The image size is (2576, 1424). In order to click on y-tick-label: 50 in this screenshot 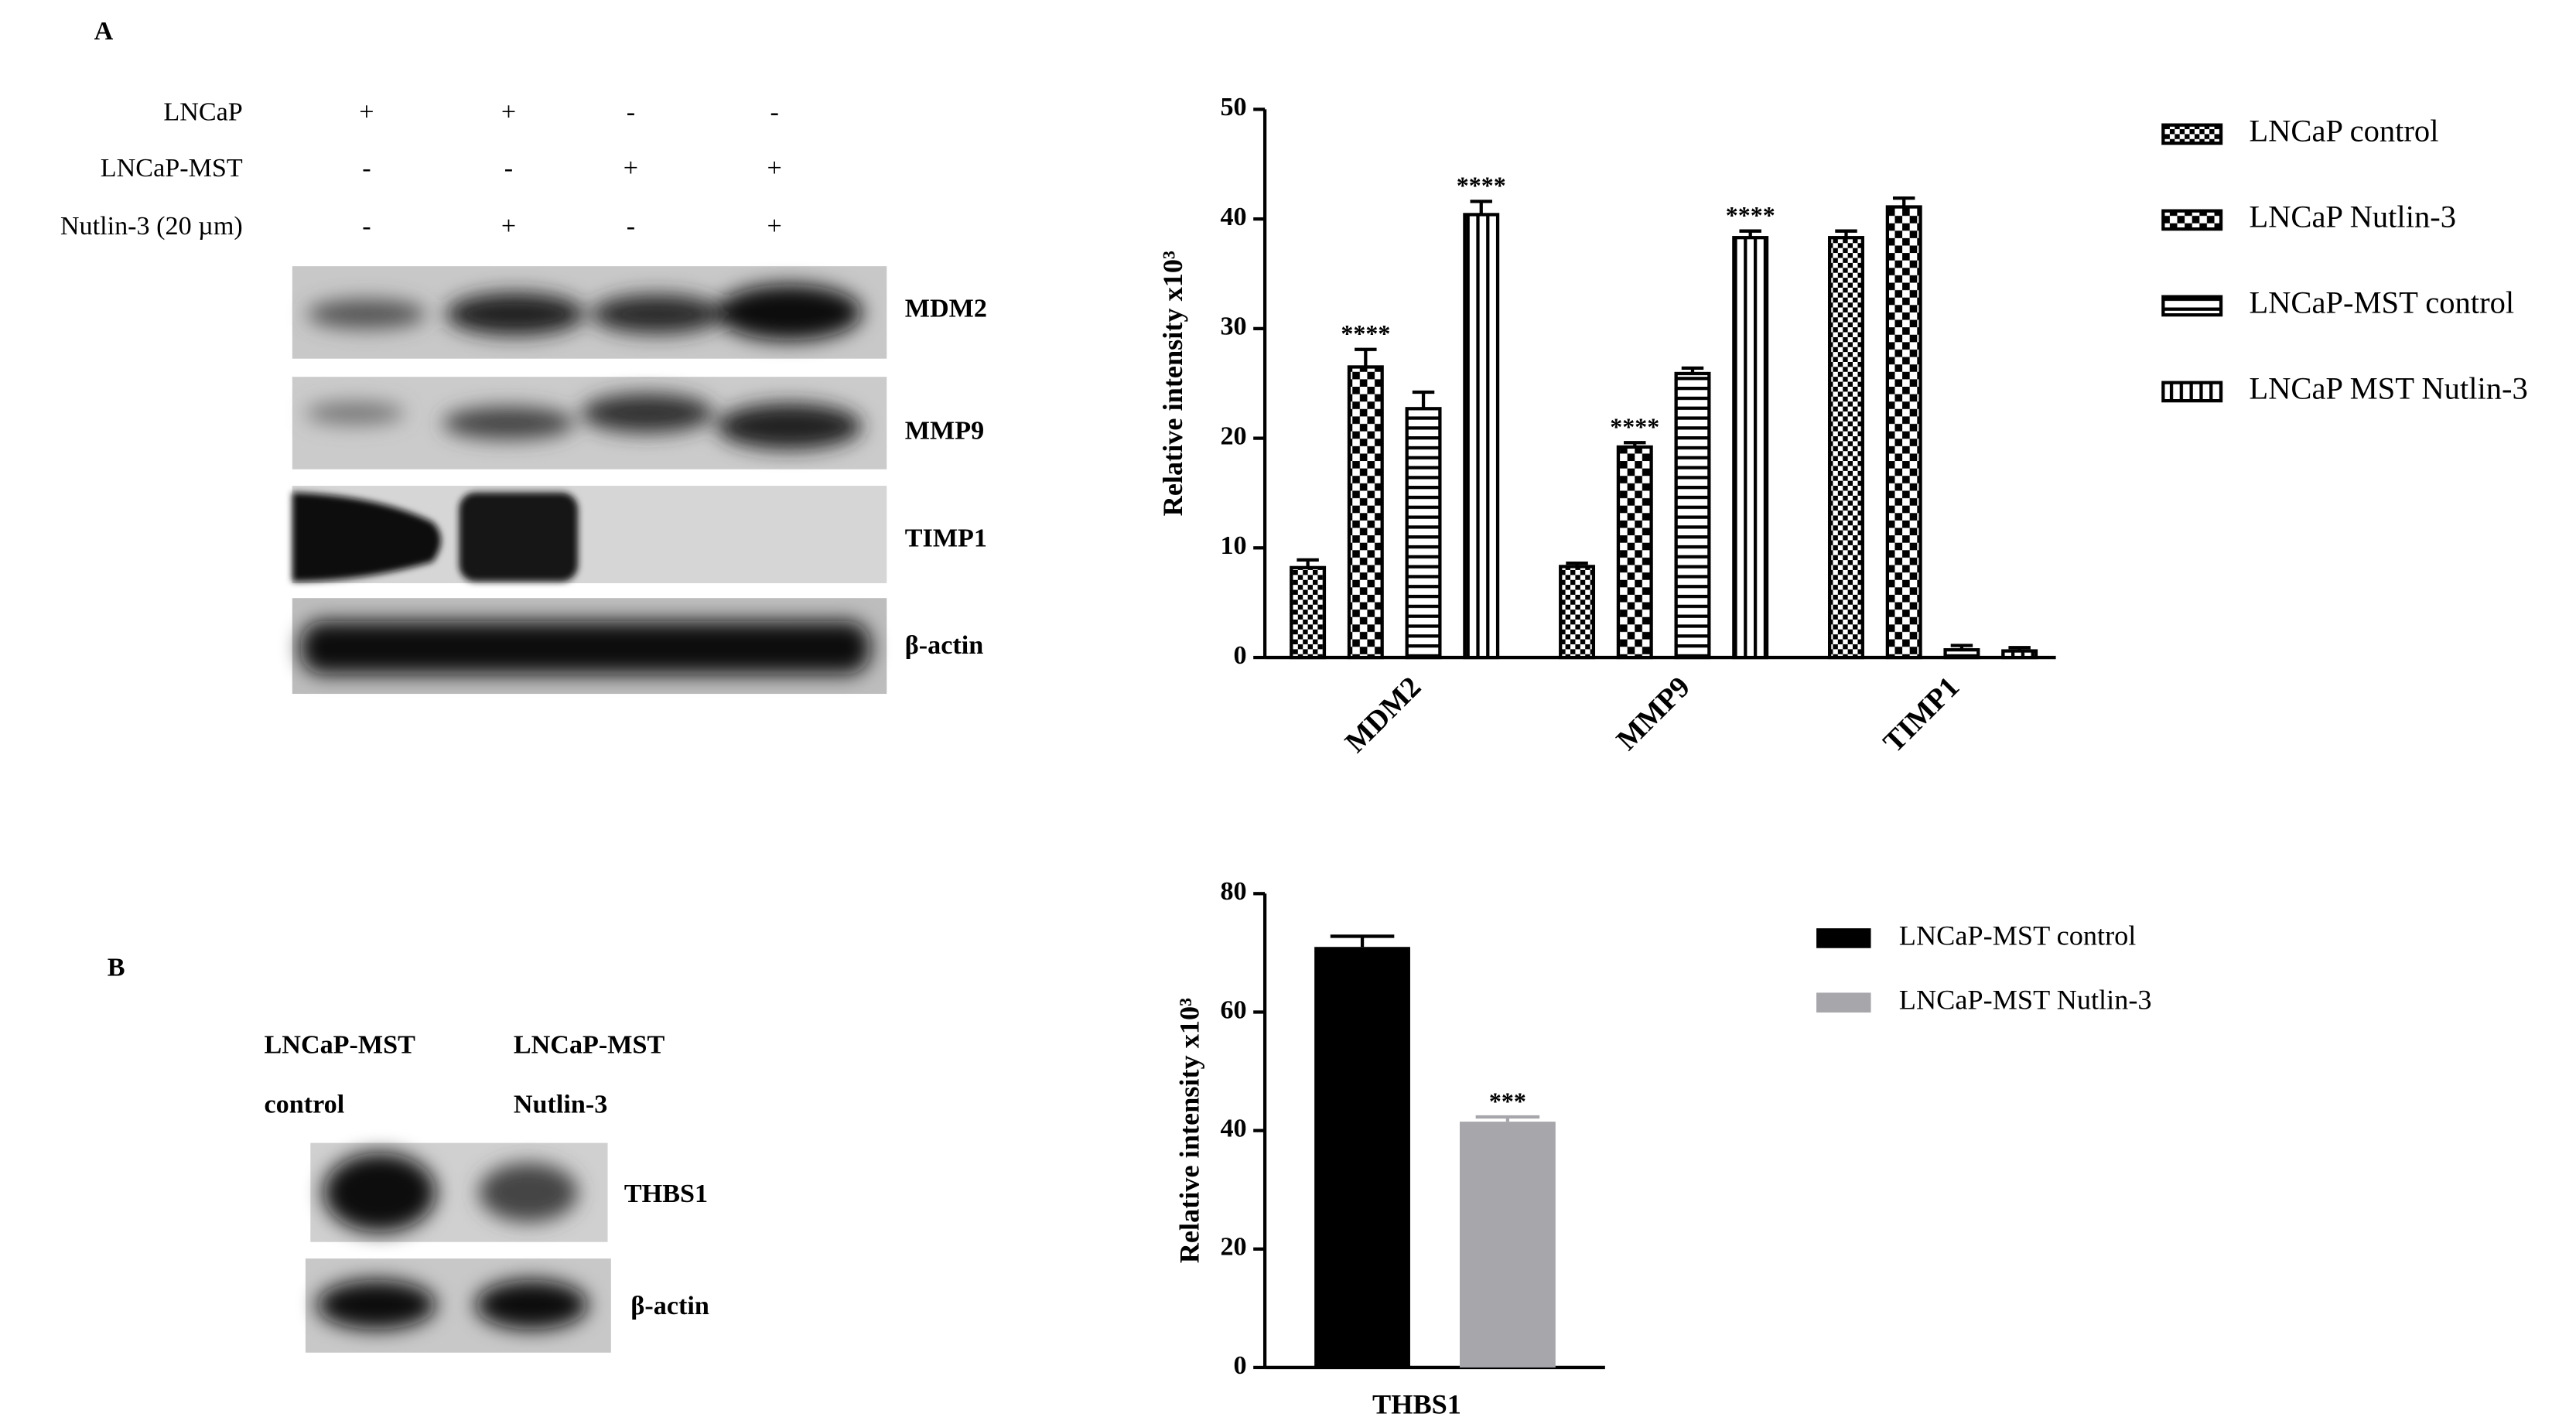, I will do `click(1233, 107)`.